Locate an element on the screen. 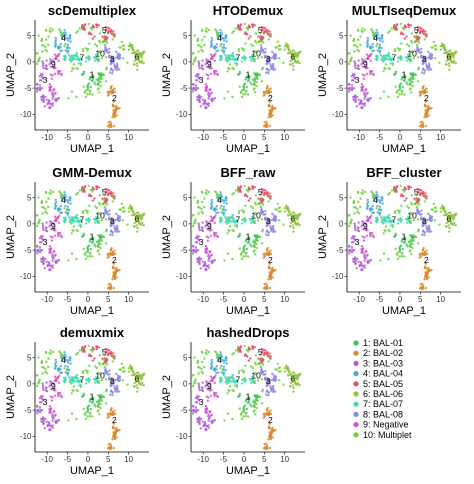 This screenshot has width=474, height=484. y-axis-label: UMAP_2 is located at coordinates (323, 75).